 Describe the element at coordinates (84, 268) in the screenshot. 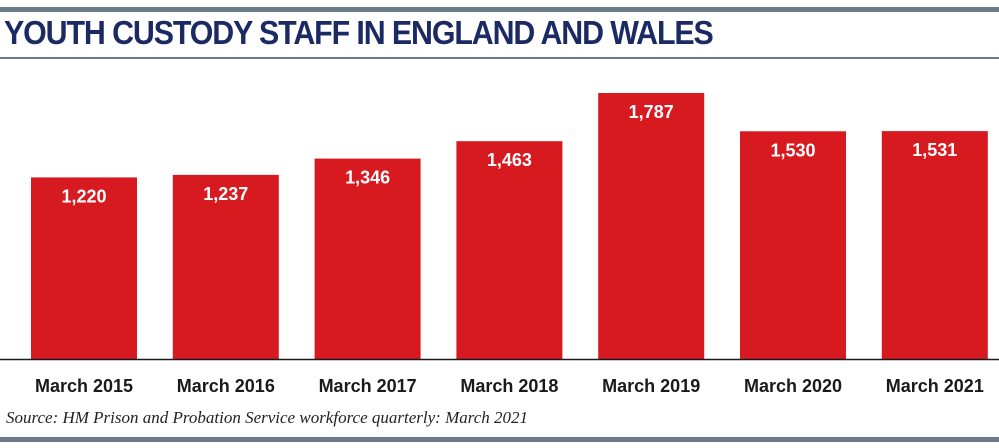

I see `bar-march-2015` at that location.